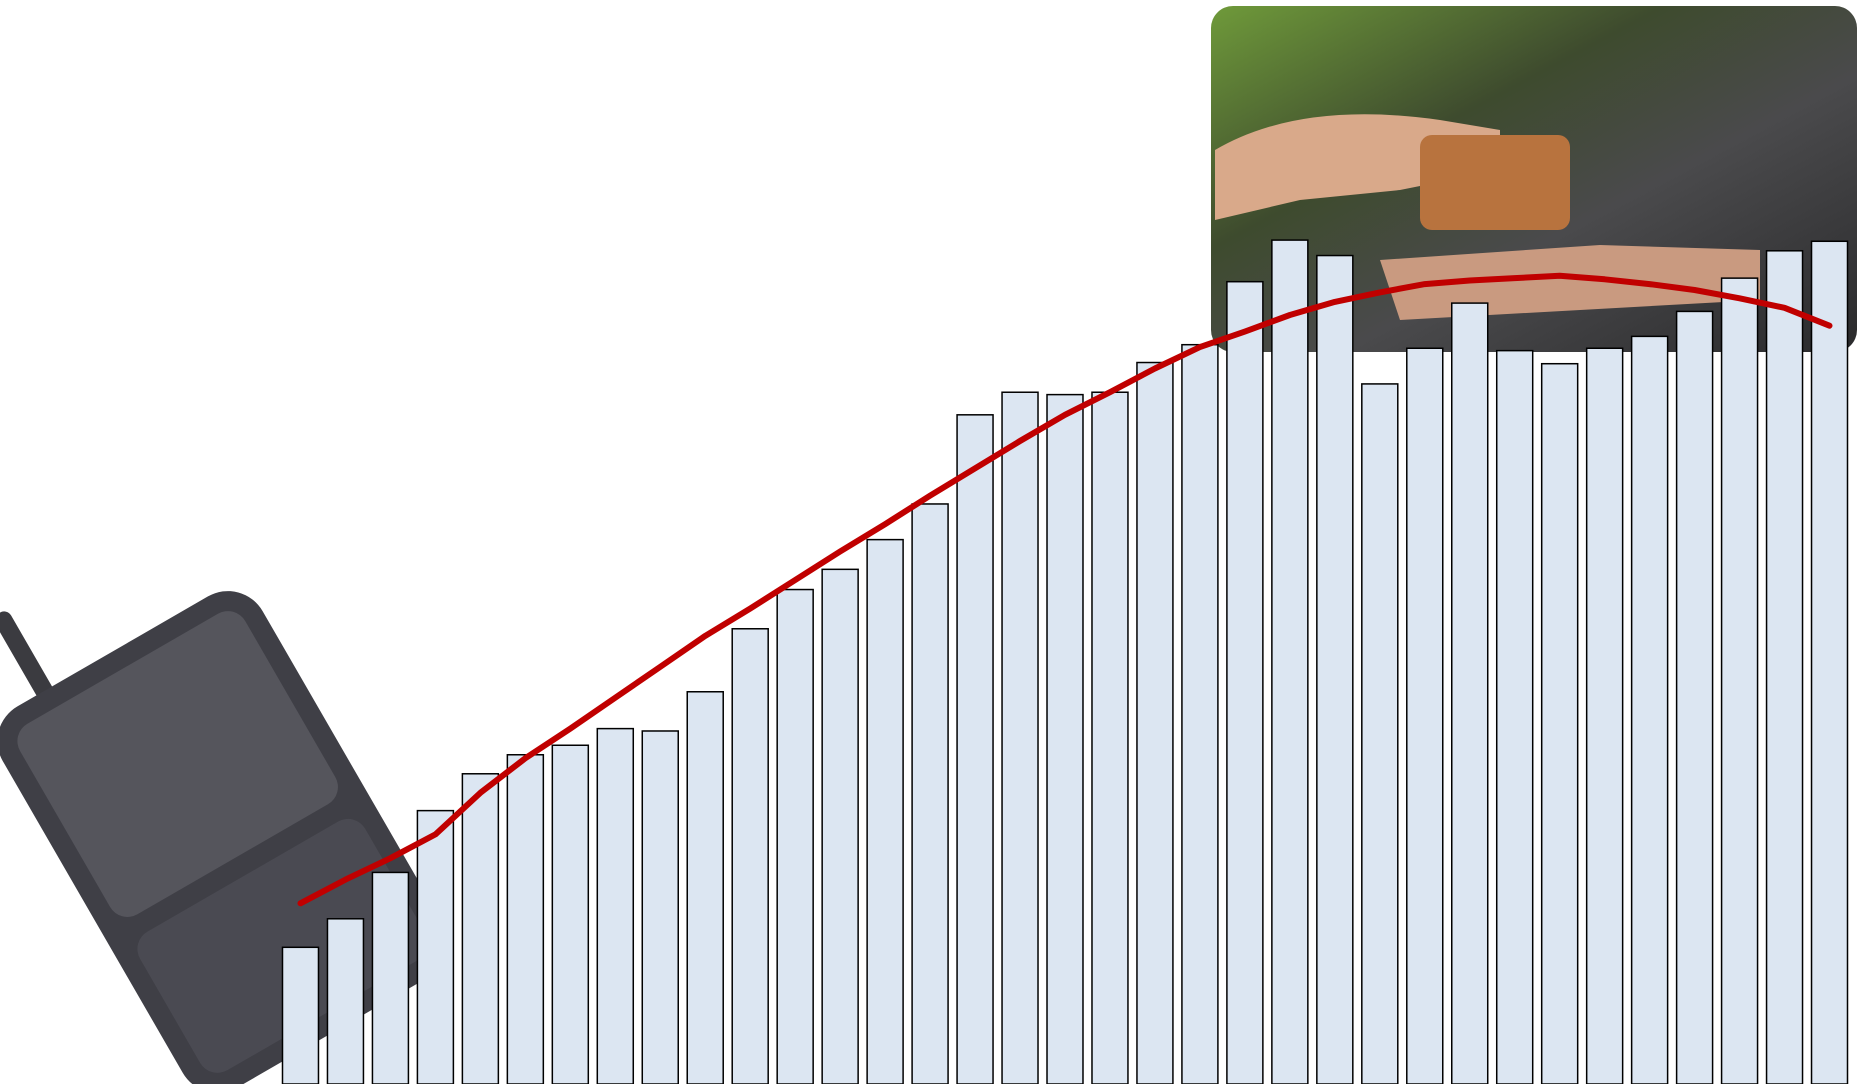 Image resolution: width=1860 pixels, height=1084 pixels. What do you see at coordinates (1534, 179) in the screenshot?
I see `wrist-photo` at bounding box center [1534, 179].